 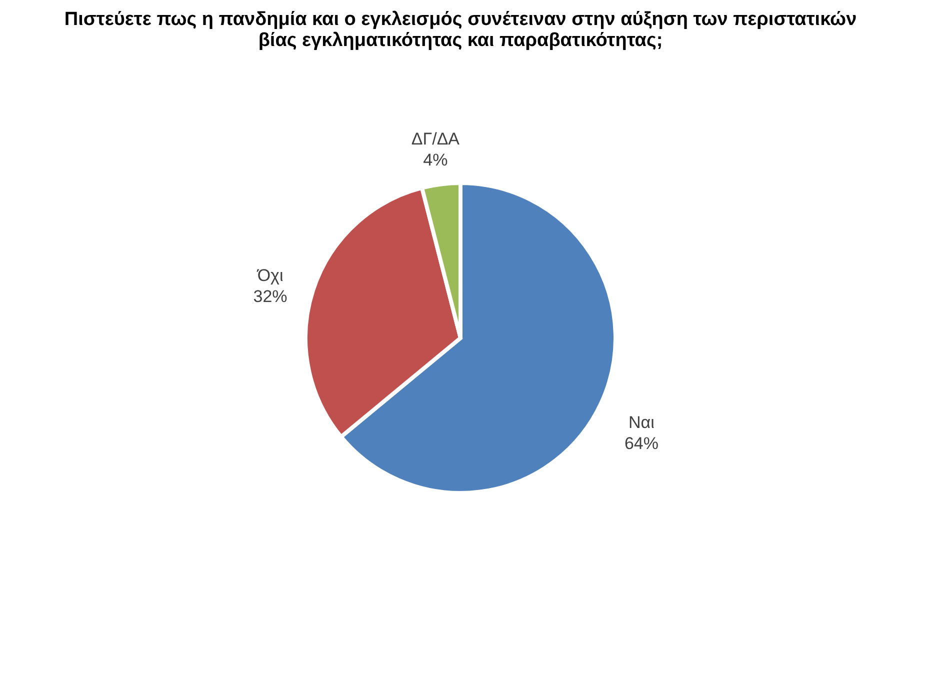 What do you see at coordinates (270, 296) in the screenshot?
I see `data-label: 32%` at bounding box center [270, 296].